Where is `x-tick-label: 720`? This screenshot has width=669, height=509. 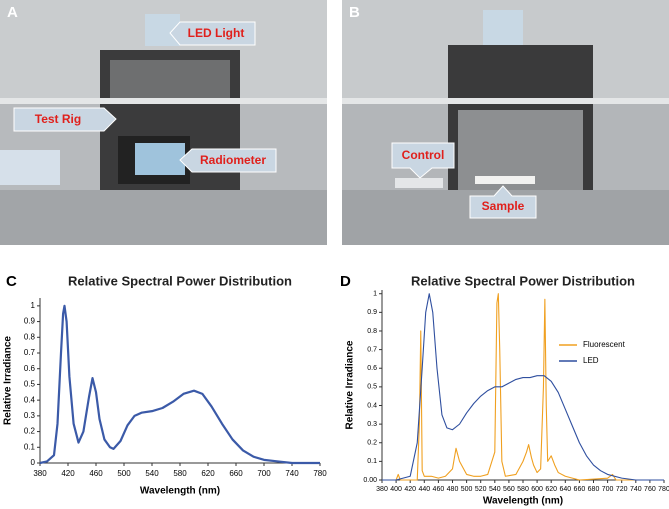
x-tick-label: 720 is located at coordinates (622, 489).